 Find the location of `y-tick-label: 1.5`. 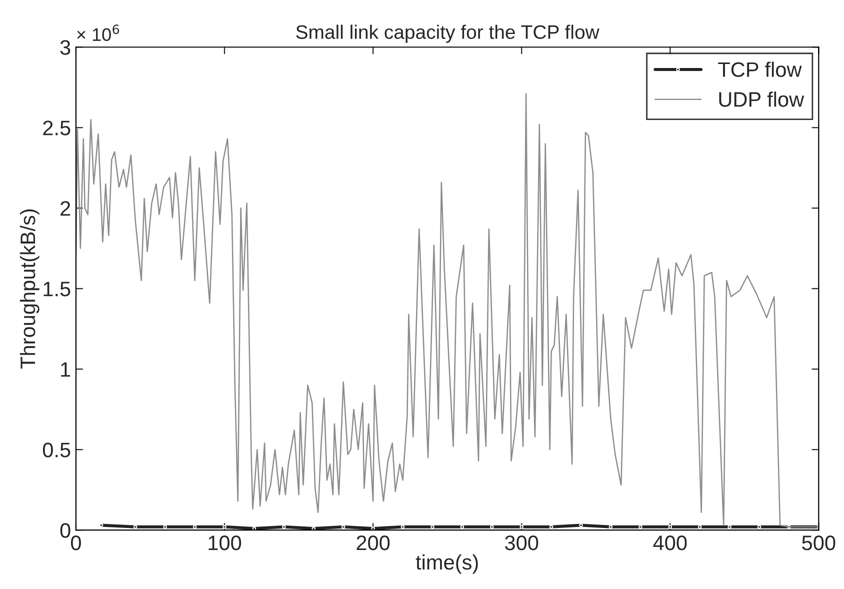

y-tick-label: 1.5 is located at coordinates (57, 289).